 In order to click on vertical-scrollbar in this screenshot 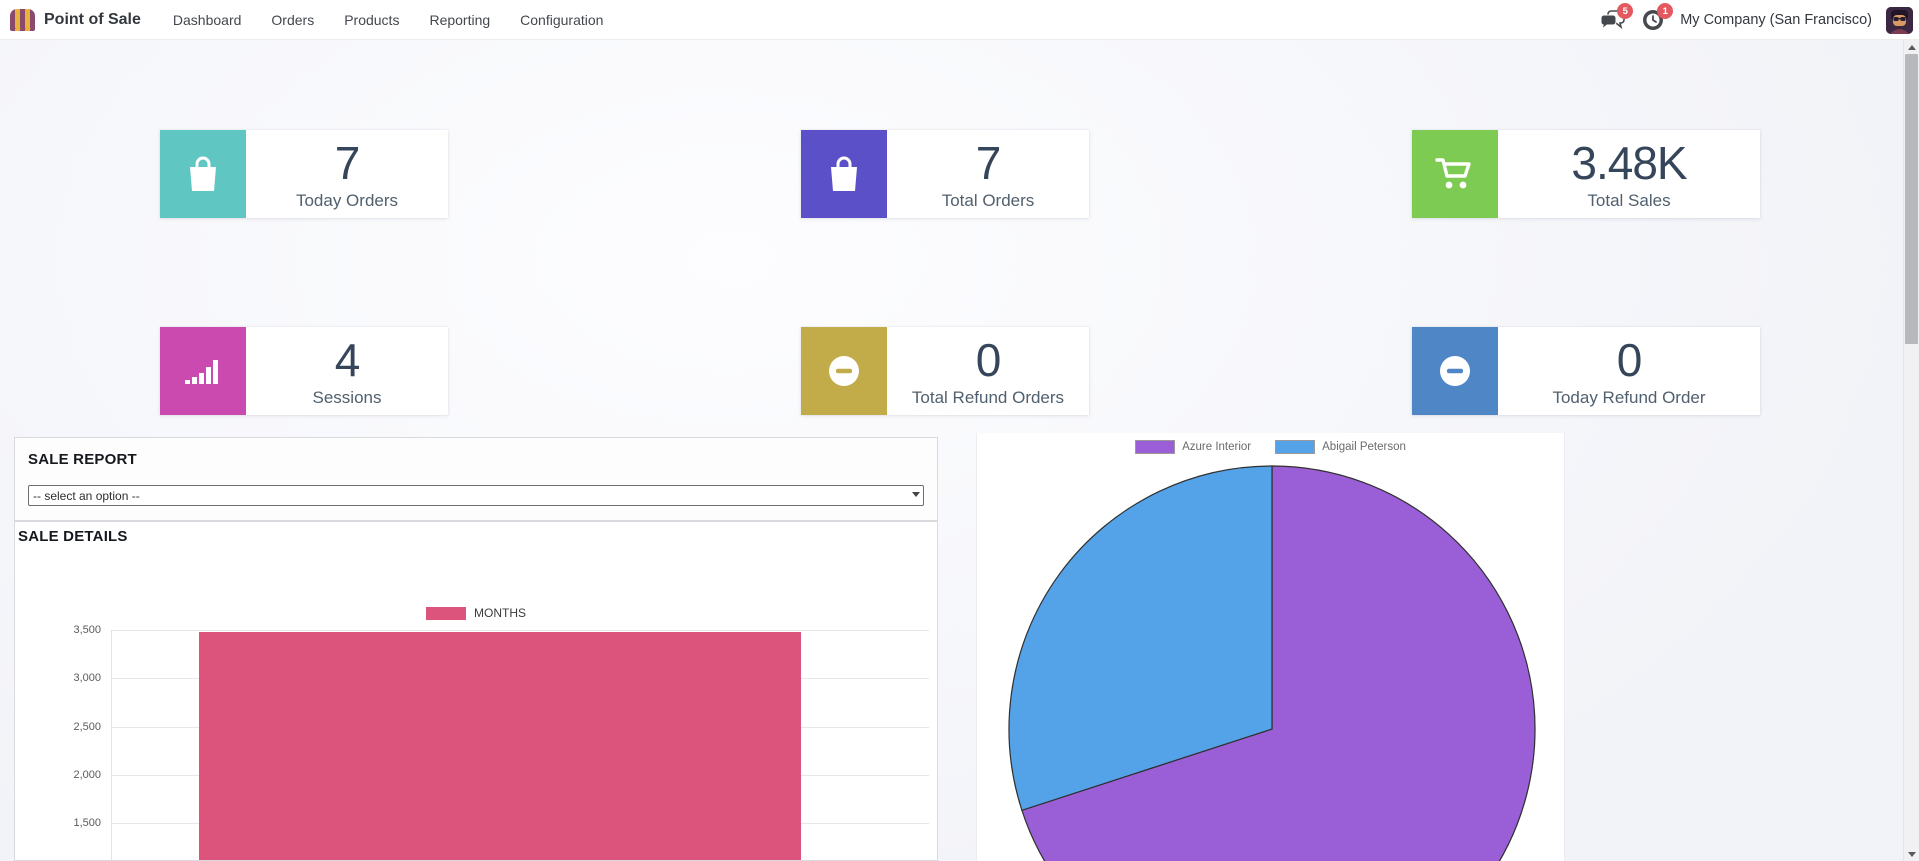, I will do `click(1911, 450)`.